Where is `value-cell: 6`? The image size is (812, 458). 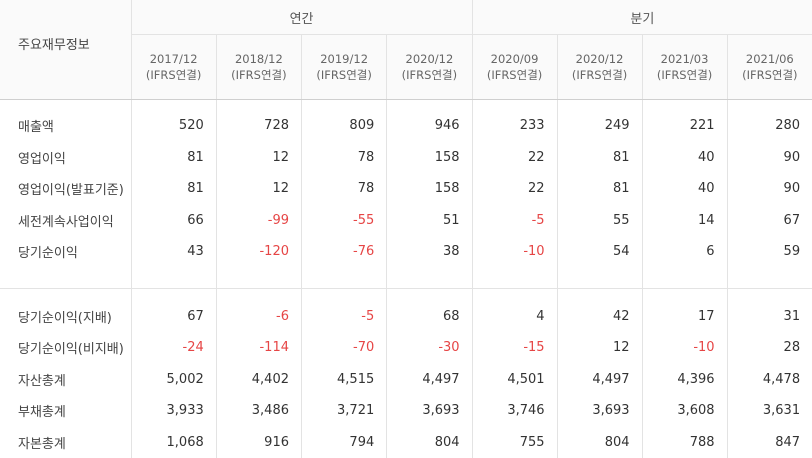
value-cell: 6 is located at coordinates (684, 252).